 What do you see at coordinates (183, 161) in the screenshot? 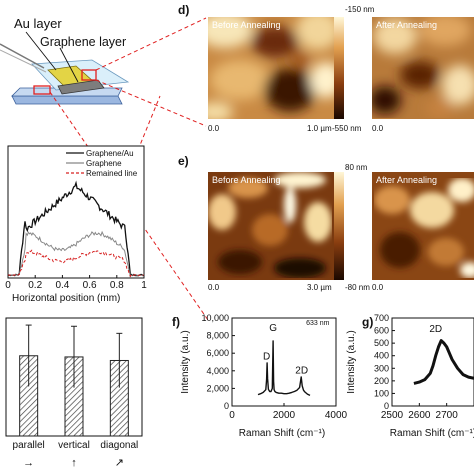
I see `panel-e-letter: e)` at bounding box center [183, 161].